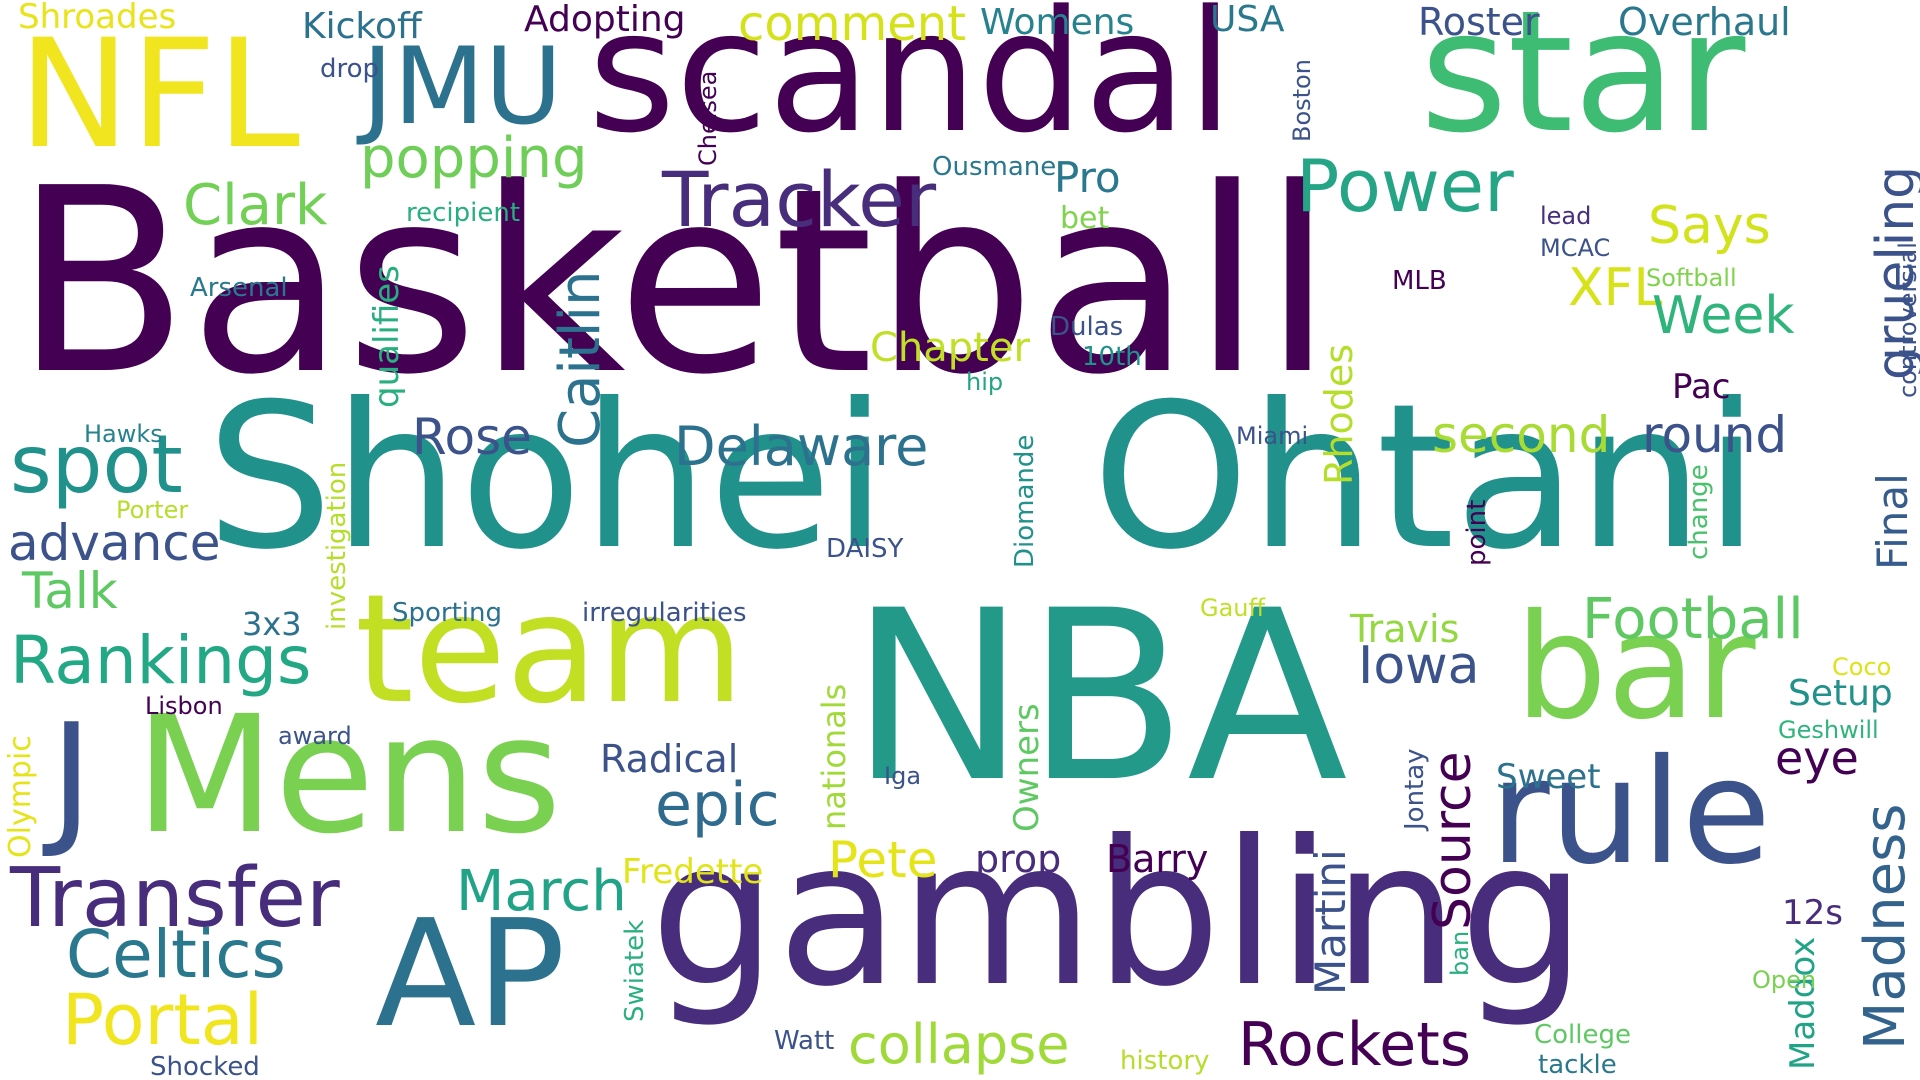 This screenshot has height=1080, width=1920. Describe the element at coordinates (693, 872) in the screenshot. I see `cloud-word: Fredette` at that location.